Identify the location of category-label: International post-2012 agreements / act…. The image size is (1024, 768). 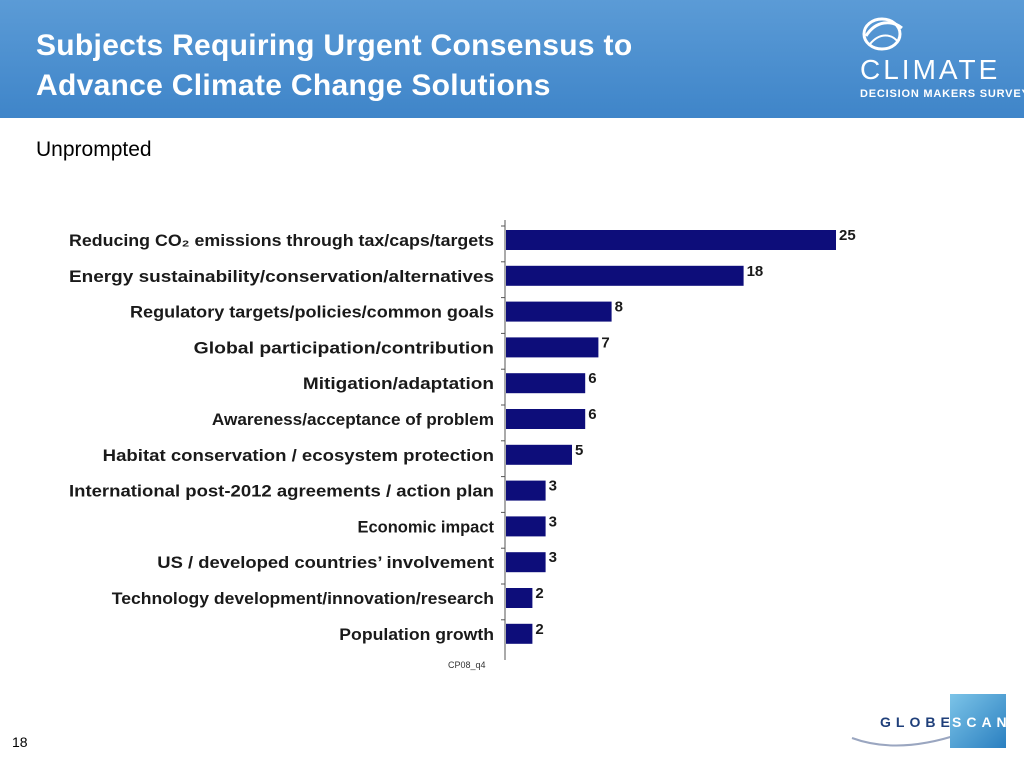
(281, 491).